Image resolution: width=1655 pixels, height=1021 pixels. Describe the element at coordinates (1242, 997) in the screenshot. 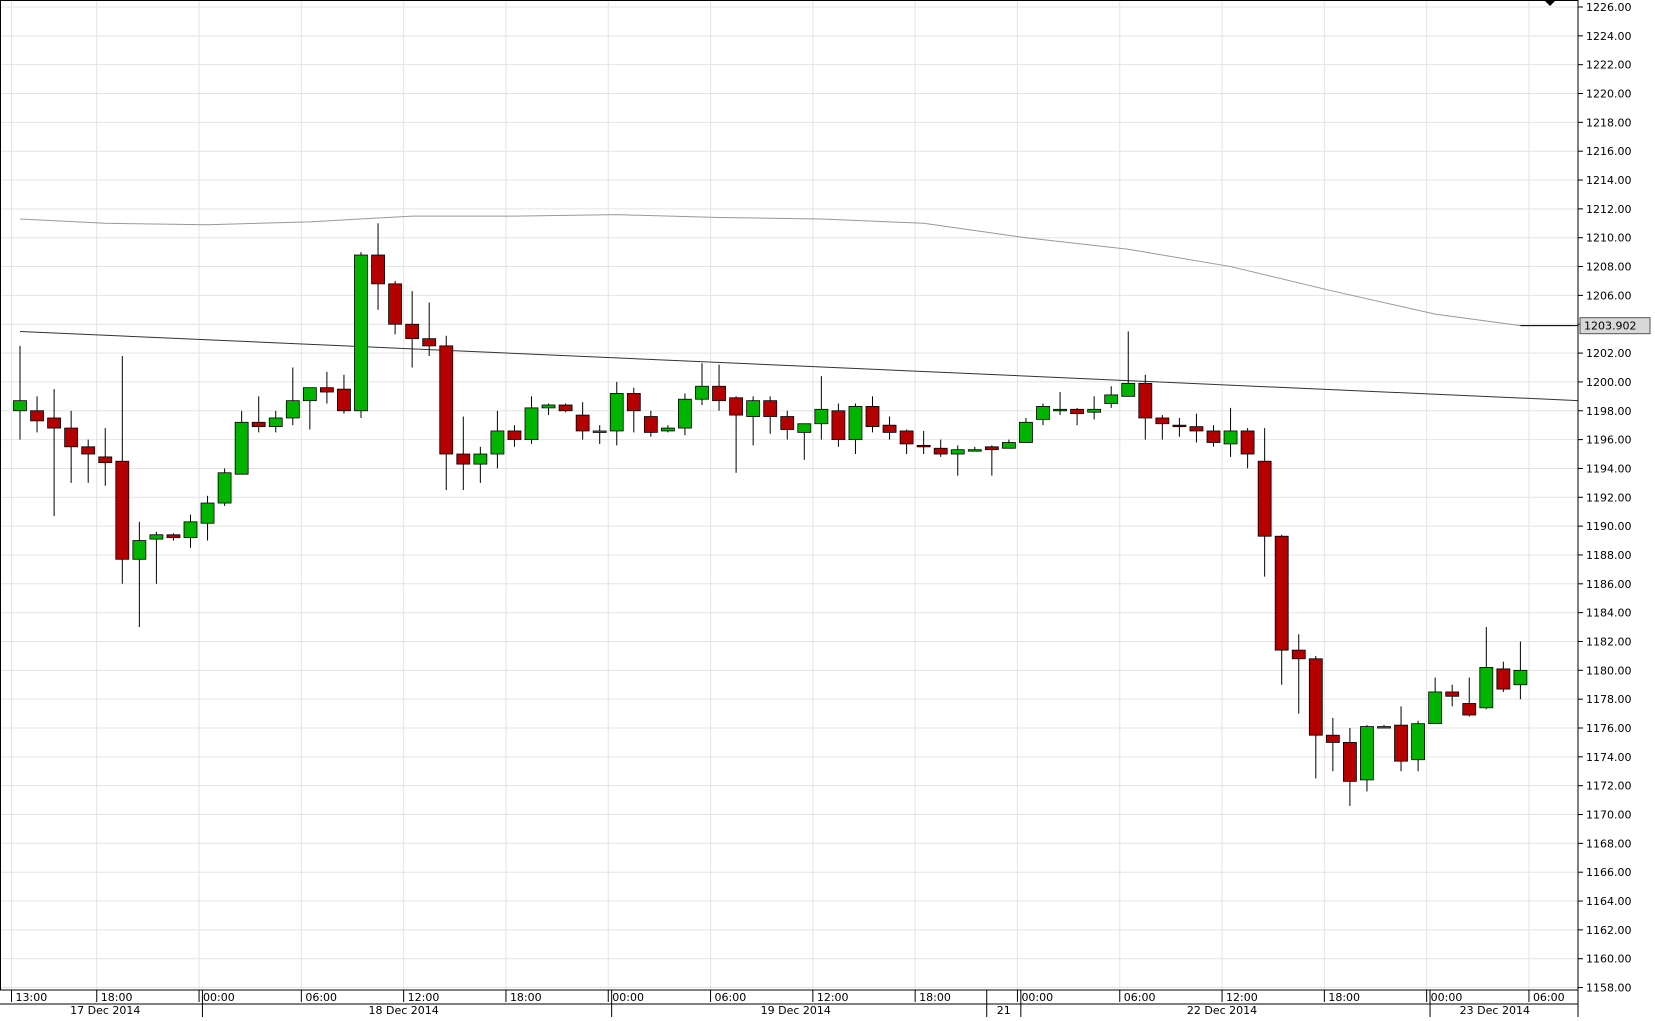

I see `x-tick-label: 12:00` at that location.